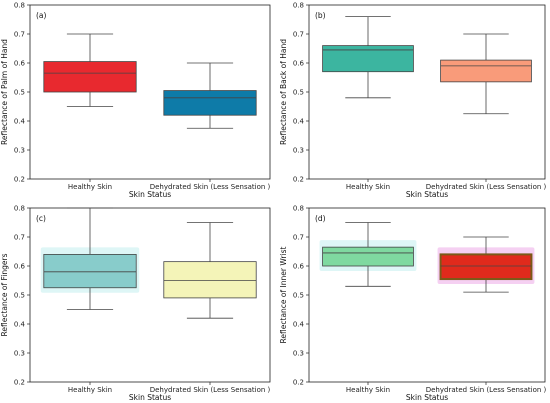 This screenshot has width=550, height=403. What do you see at coordinates (320, 15) in the screenshot?
I see `panel-label: (b)` at bounding box center [320, 15].